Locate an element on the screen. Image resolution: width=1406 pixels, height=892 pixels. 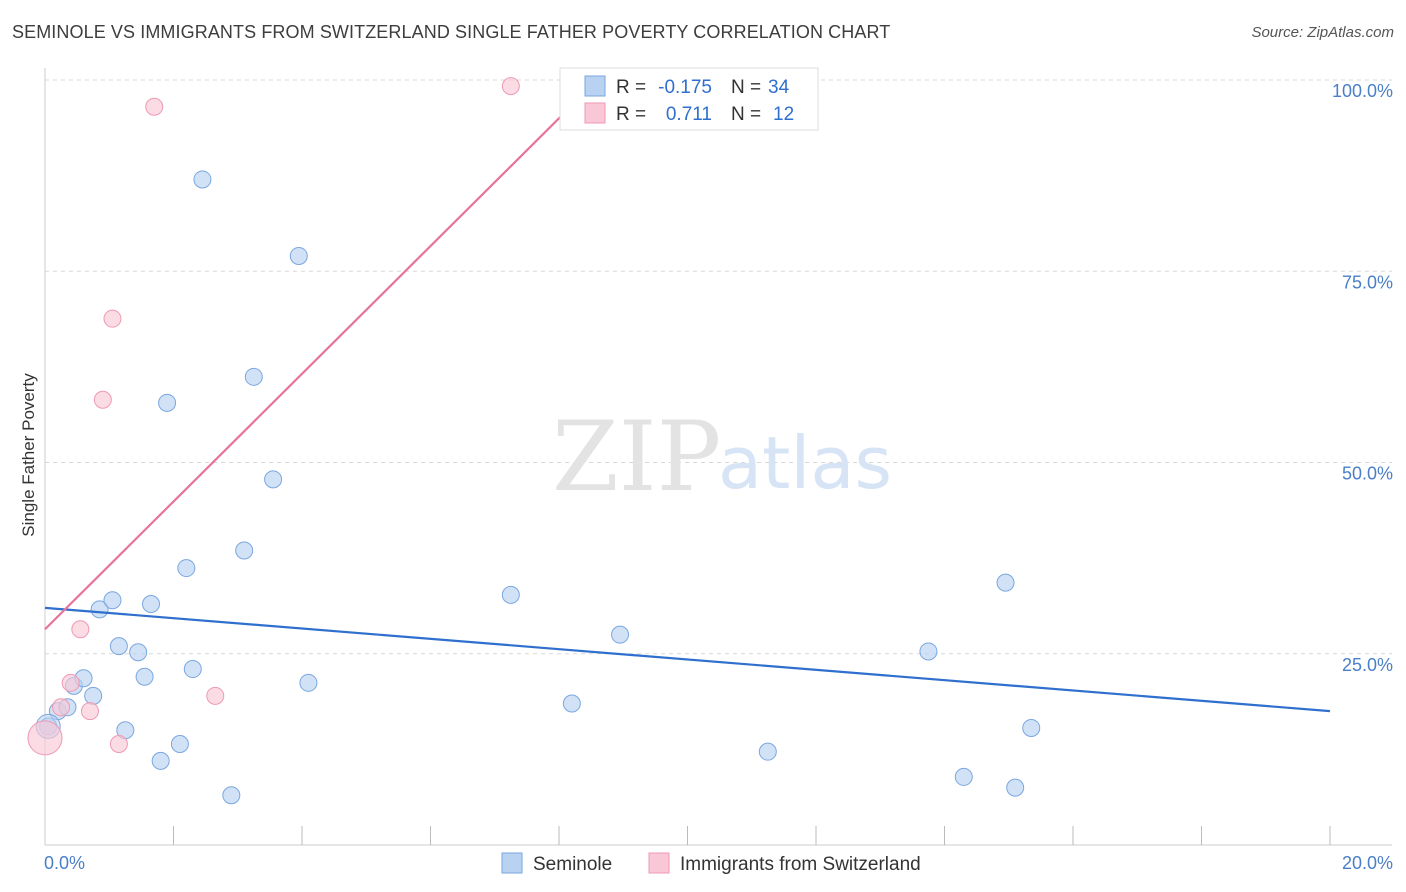
watermark-zip: ZIP is located at coordinates (636, 457).